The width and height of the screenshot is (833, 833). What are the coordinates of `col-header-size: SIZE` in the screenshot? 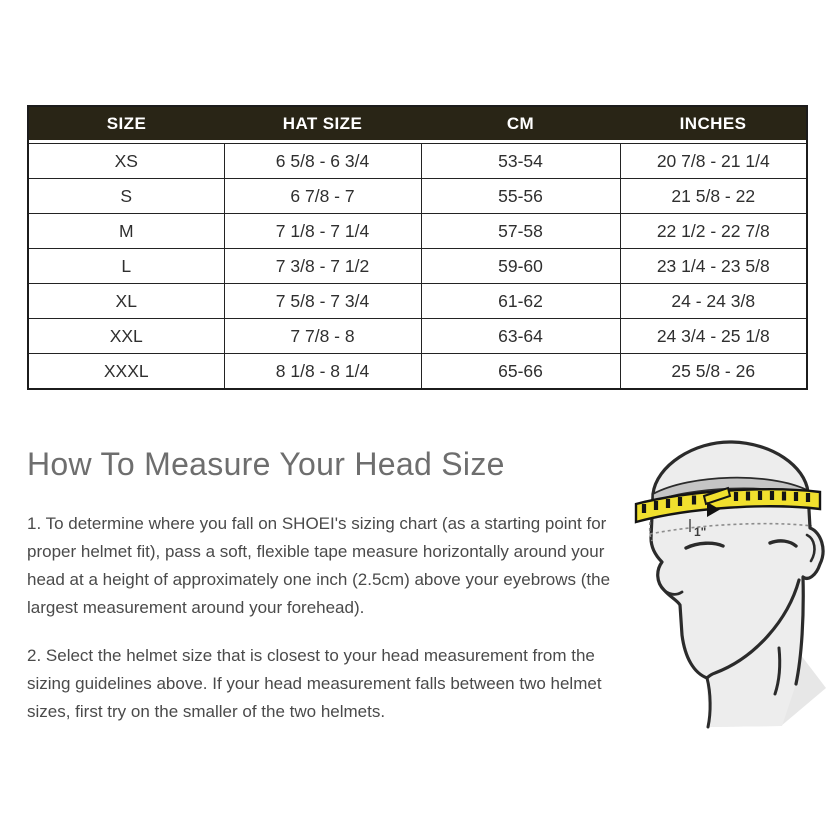 It's located at (126, 125).